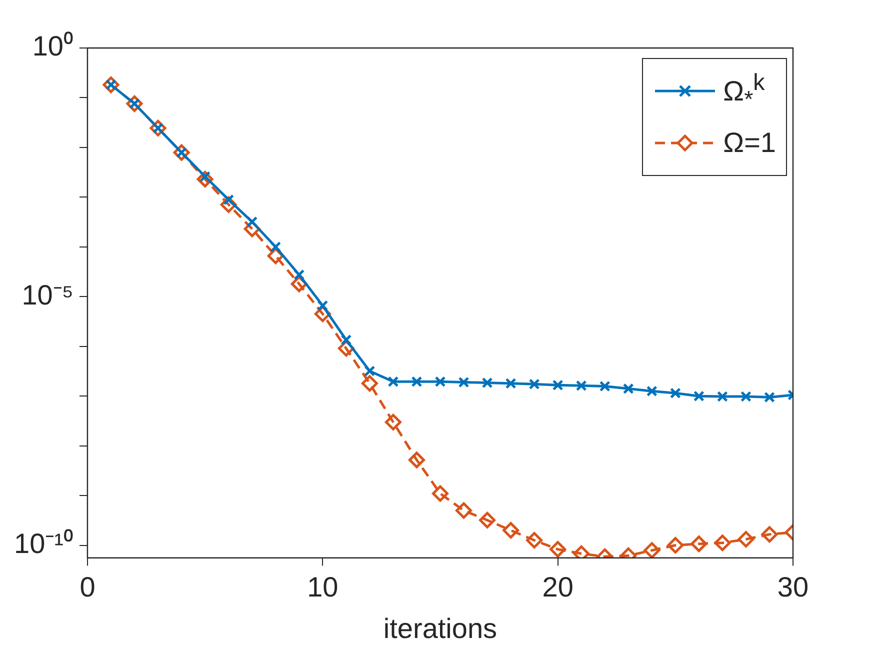 Image resolution: width=875 pixels, height=659 pixels. What do you see at coordinates (793, 586) in the screenshot?
I see `x-tick-label: 30` at bounding box center [793, 586].